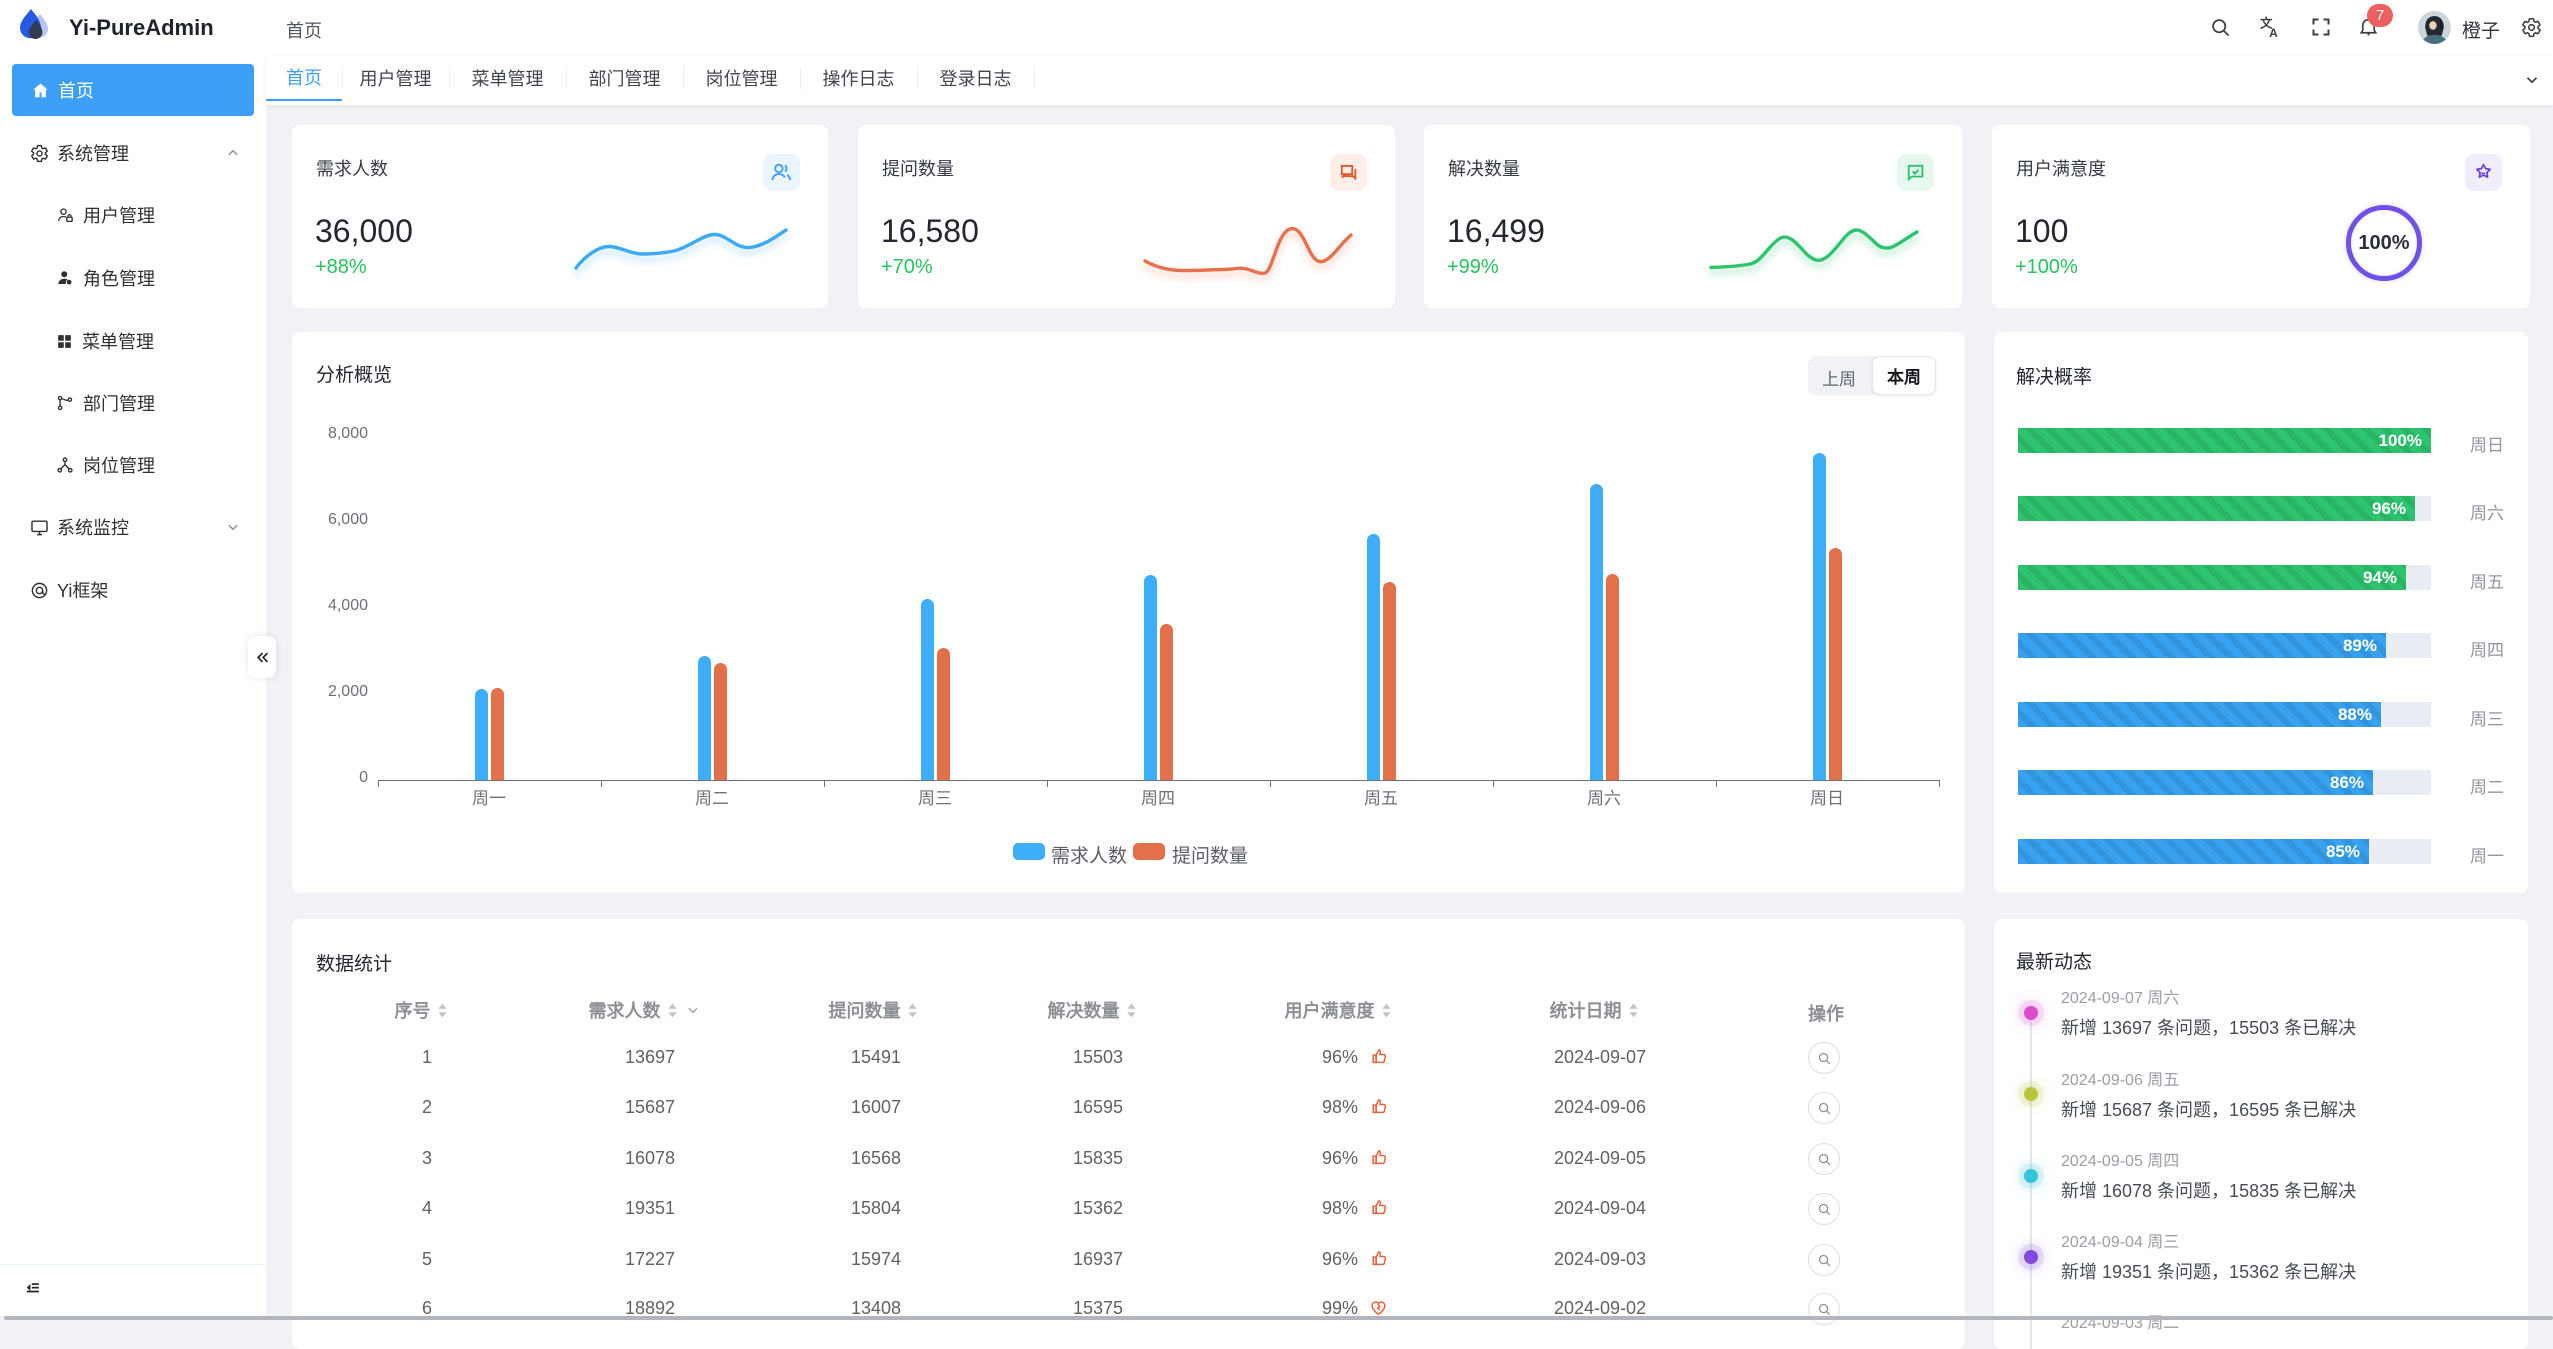 The height and width of the screenshot is (1349, 2553). Describe the element at coordinates (2266, 23) in the screenshot. I see `svg-text: 文` at that location.